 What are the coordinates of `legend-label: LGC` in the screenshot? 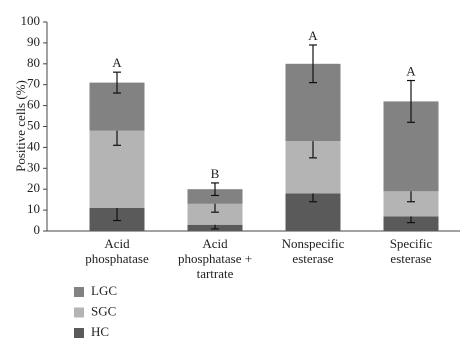 It's located at (104, 290).